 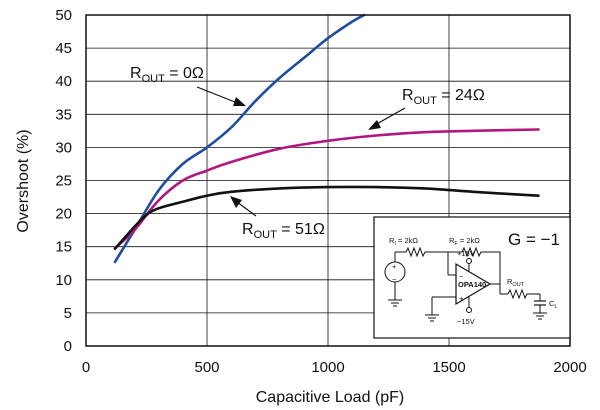 I want to click on x-tick-label: 500, so click(x=206, y=367).